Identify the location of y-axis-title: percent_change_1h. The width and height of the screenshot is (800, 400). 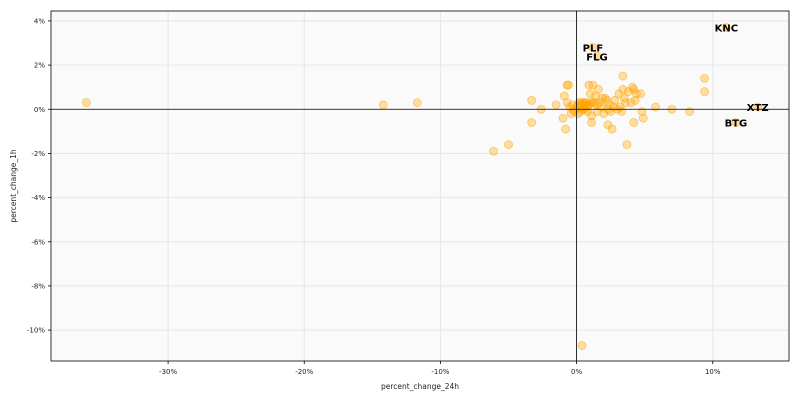
(13, 186).